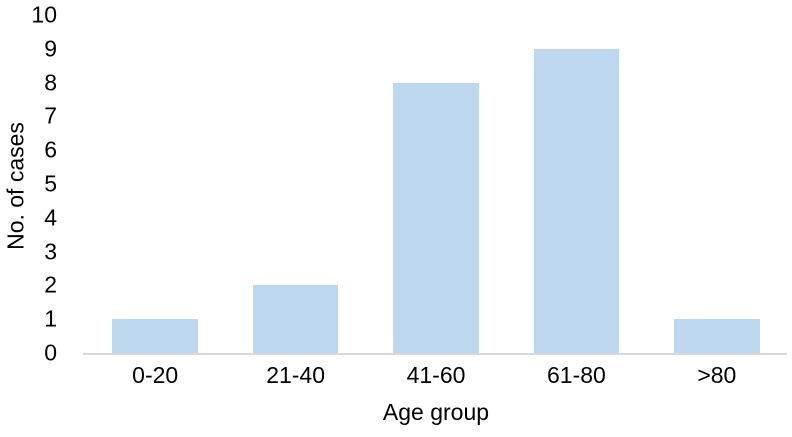 This screenshot has height=437, width=792. What do you see at coordinates (50, 251) in the screenshot?
I see `y-tick-label: 3` at bounding box center [50, 251].